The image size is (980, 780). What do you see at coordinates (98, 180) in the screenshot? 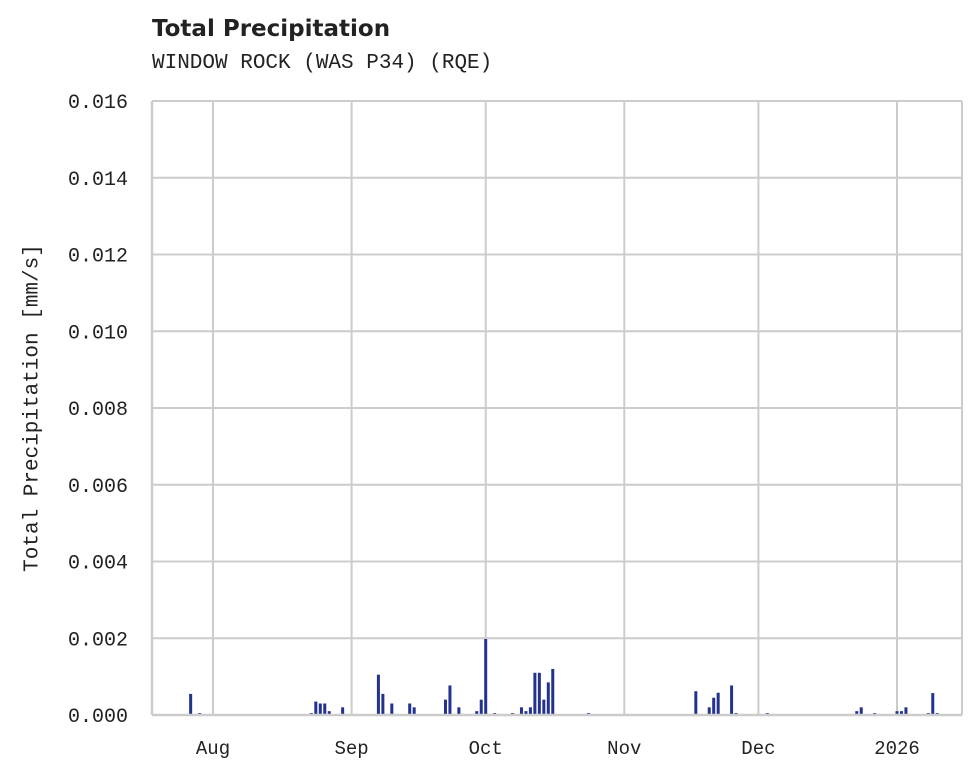
I see `y-tick-label: 0.014` at bounding box center [98, 180].